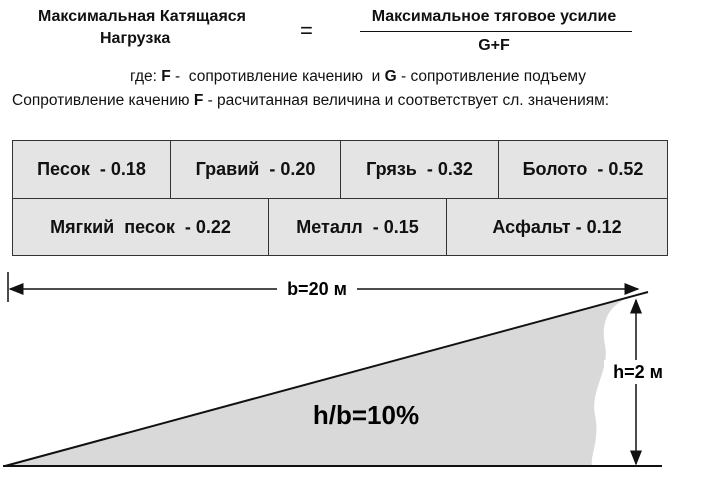  What do you see at coordinates (494, 45) in the screenshot?
I see `formula-denominator: G+F` at bounding box center [494, 45].